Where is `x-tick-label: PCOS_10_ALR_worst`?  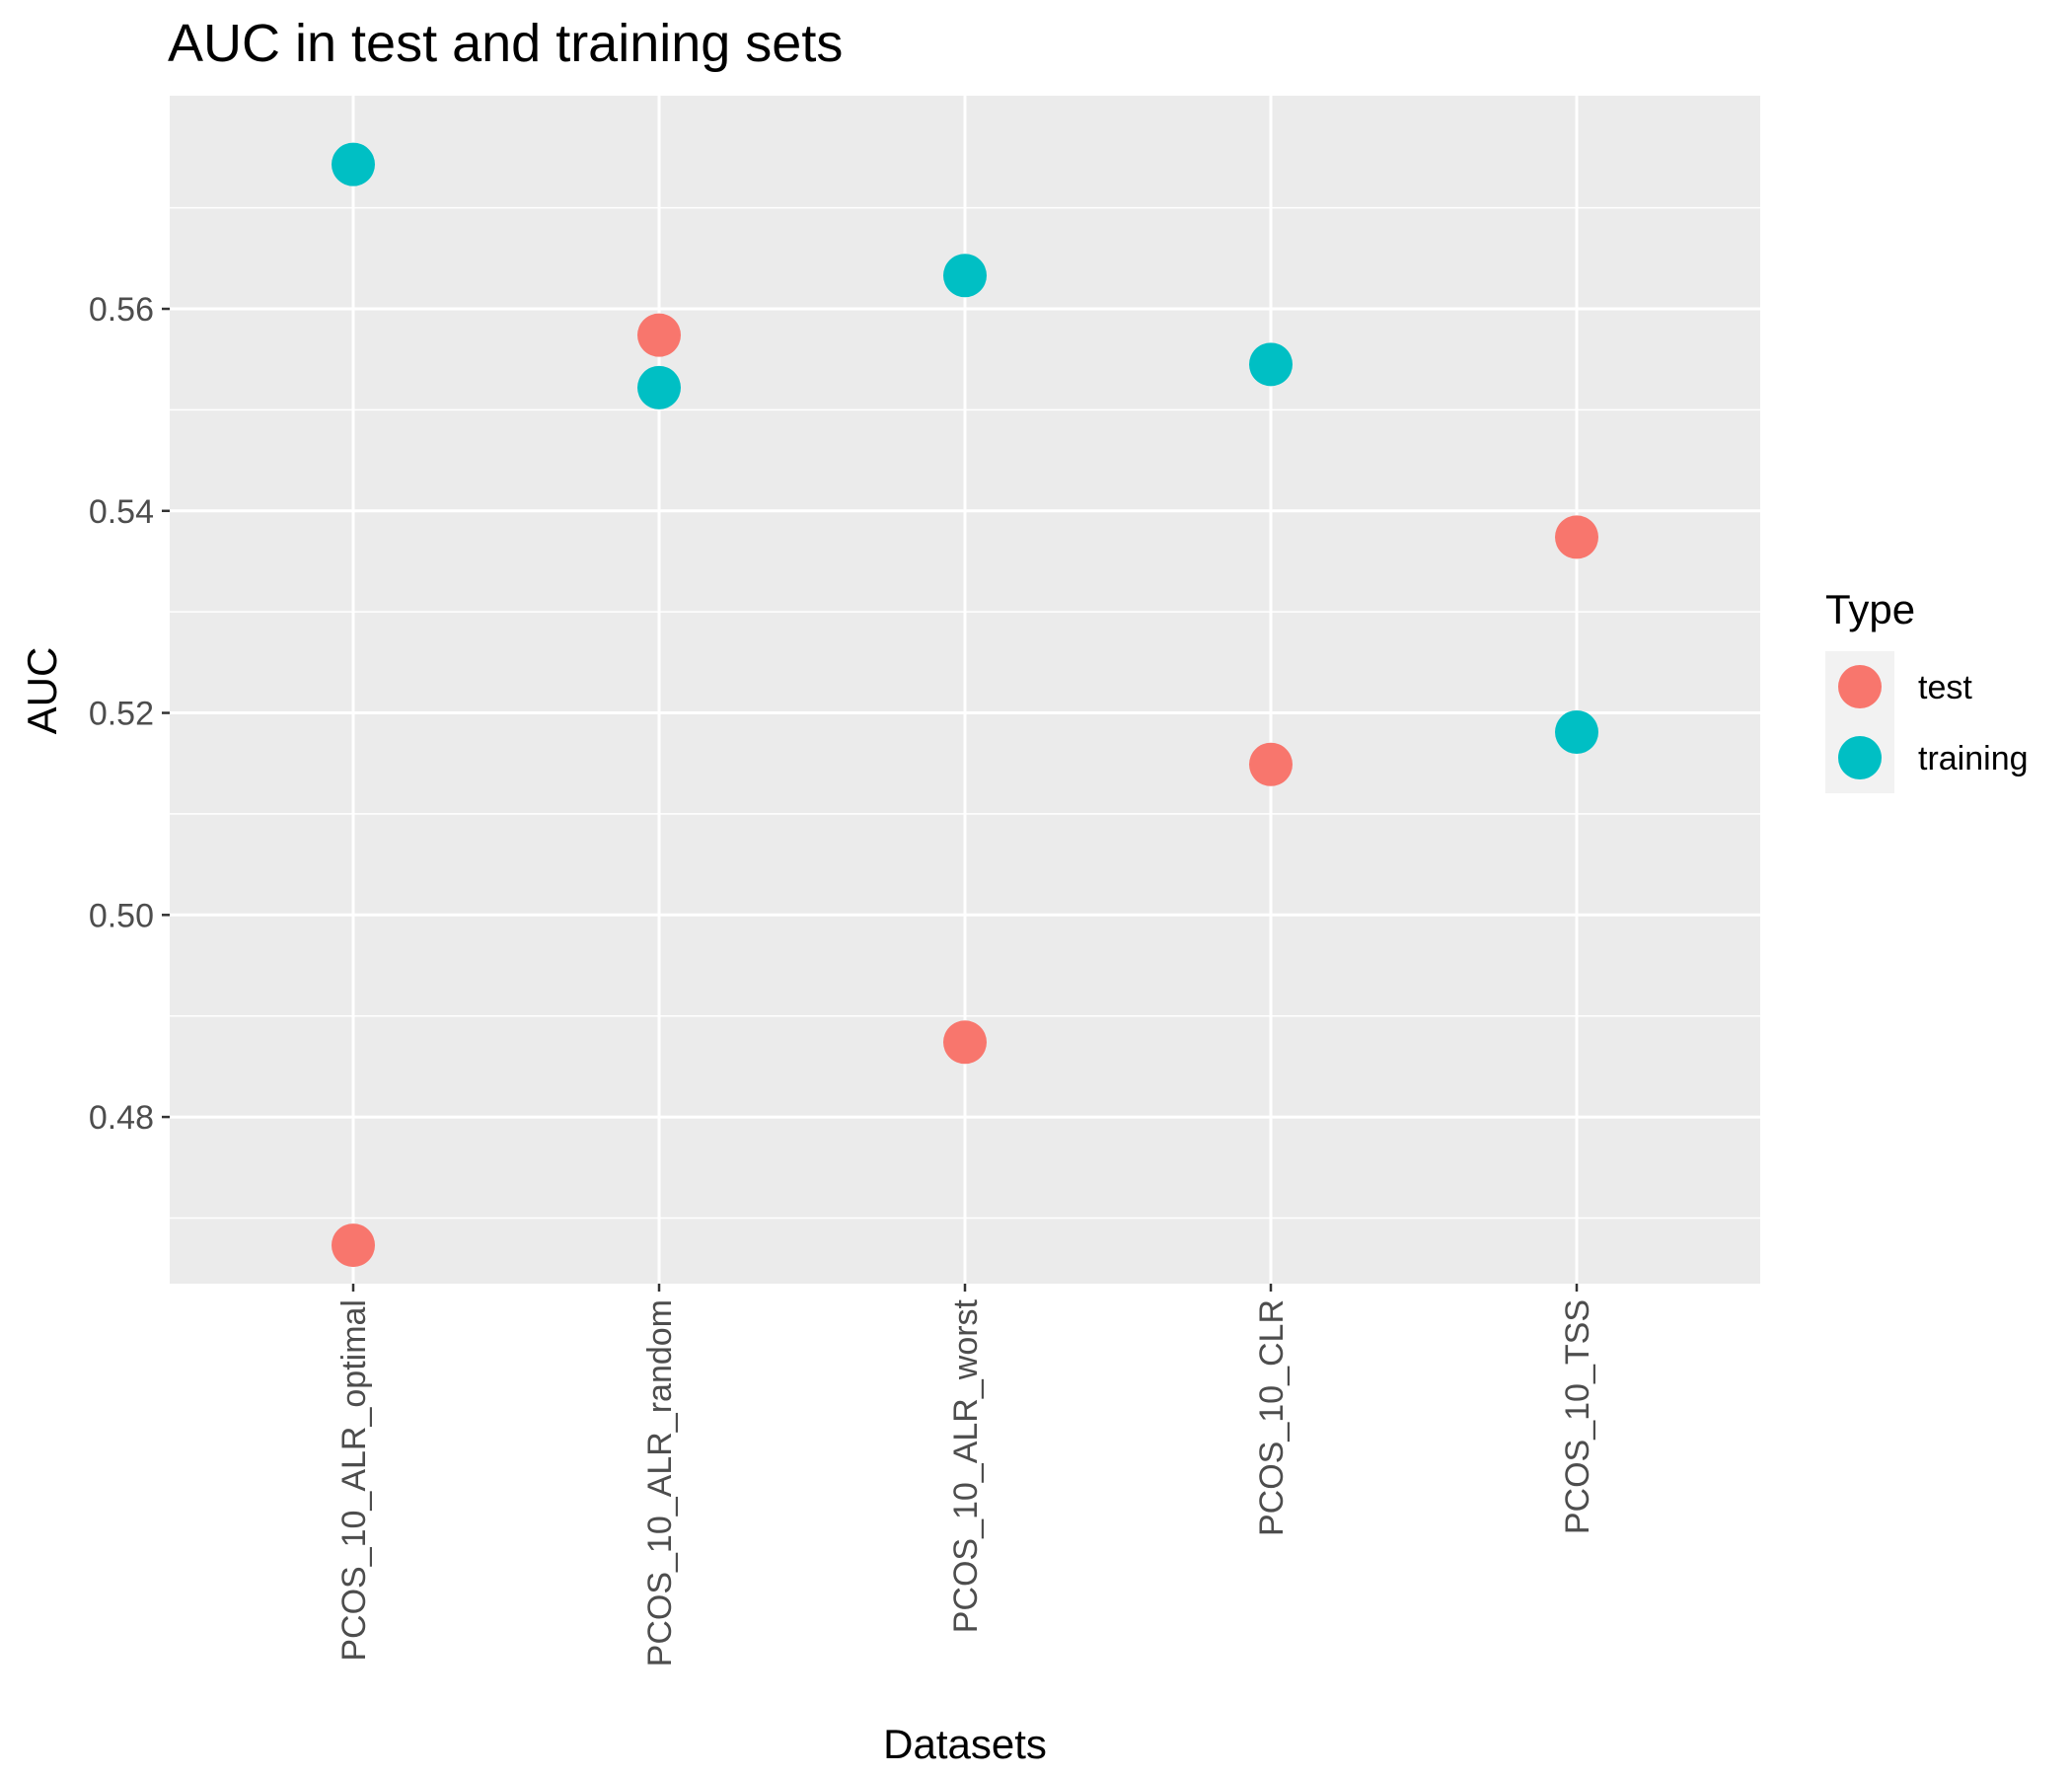 x-tick-label: PCOS_10_ALR_worst is located at coordinates (966, 1466).